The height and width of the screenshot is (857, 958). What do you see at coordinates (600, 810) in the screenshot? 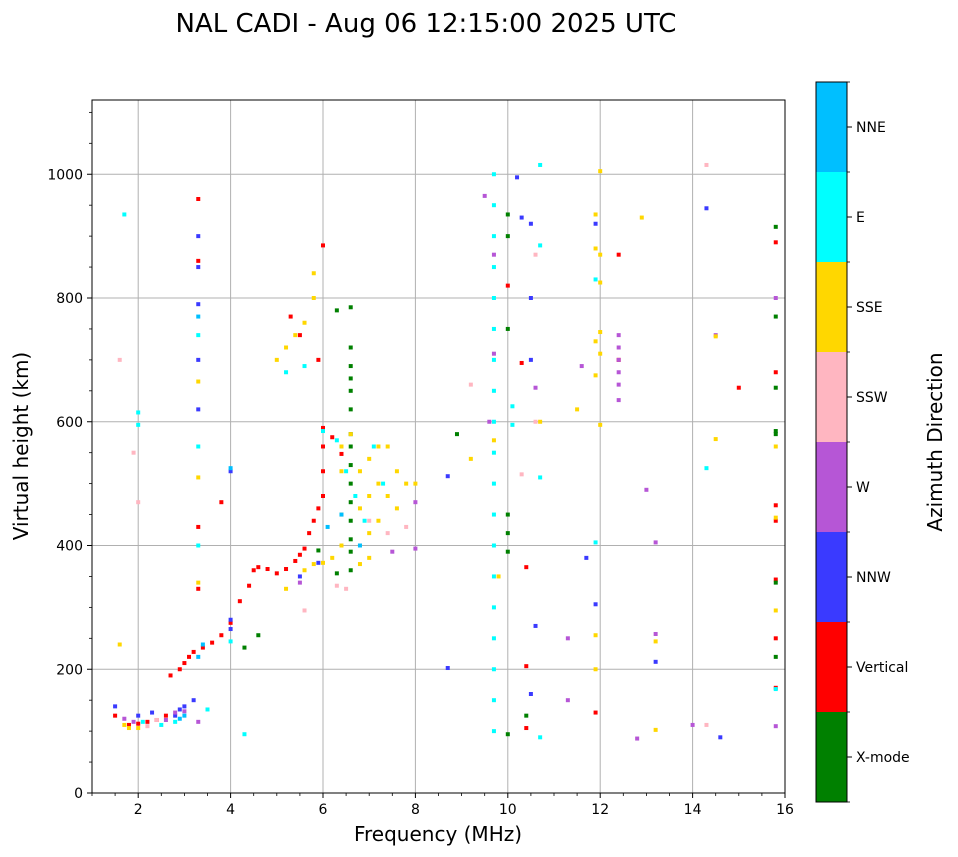
I see `x-tick-label: 12` at bounding box center [600, 810].